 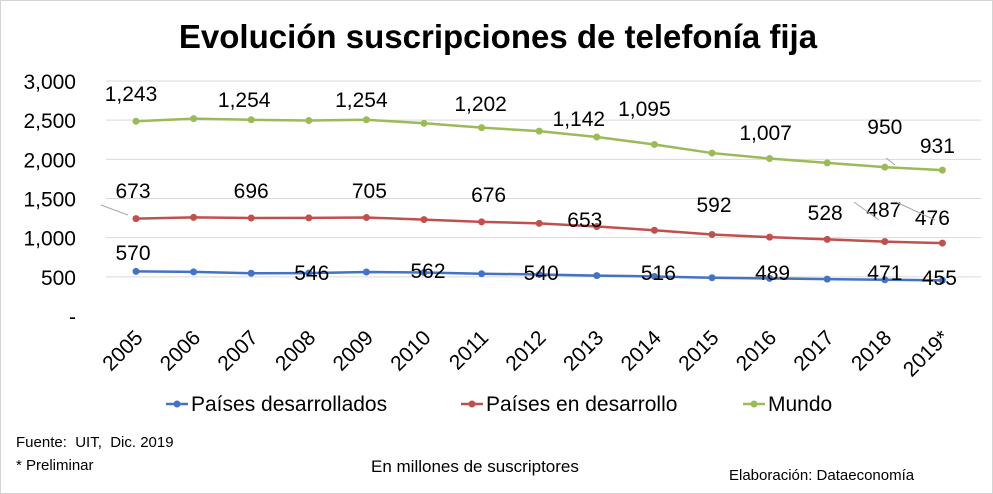 I want to click on data-label: 950, so click(x=884, y=127).